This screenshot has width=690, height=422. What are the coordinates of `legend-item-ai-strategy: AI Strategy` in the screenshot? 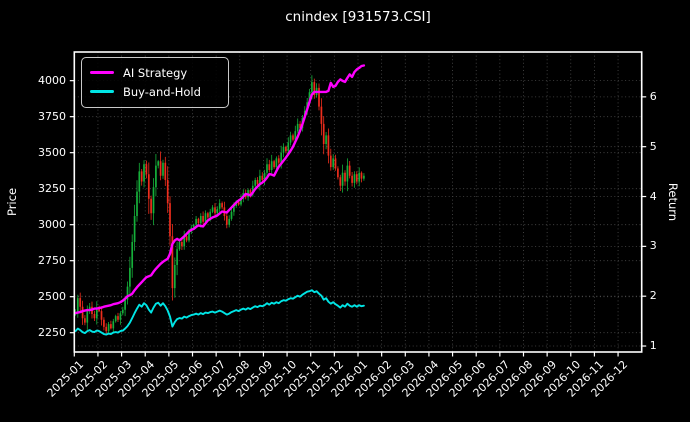 It's located at (155, 72).